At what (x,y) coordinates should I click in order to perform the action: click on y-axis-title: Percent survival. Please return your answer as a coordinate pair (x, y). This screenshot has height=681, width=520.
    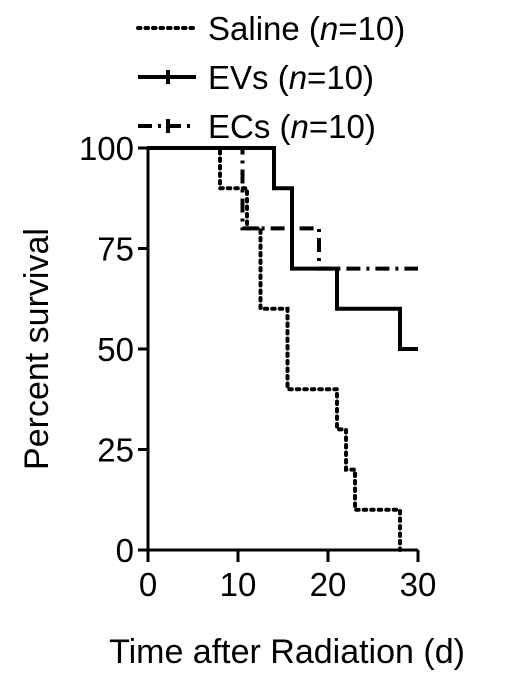
    Looking at the image, I should click on (37, 349).